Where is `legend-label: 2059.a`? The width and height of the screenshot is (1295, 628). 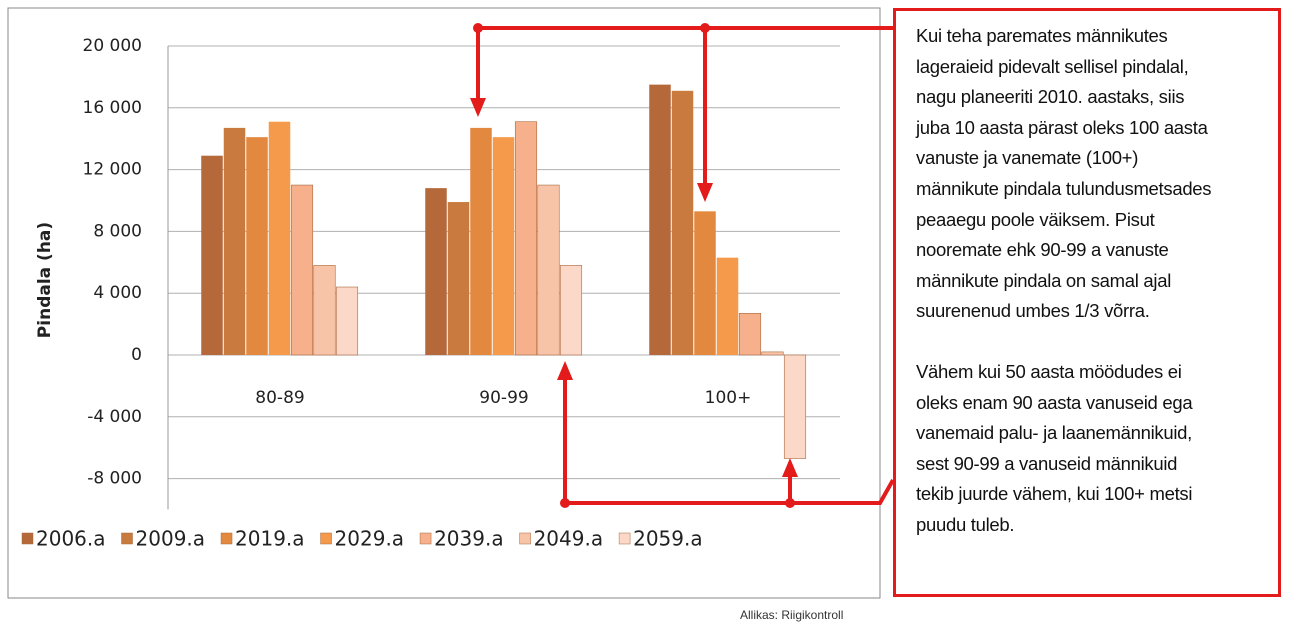 legend-label: 2059.a is located at coordinates (668, 539).